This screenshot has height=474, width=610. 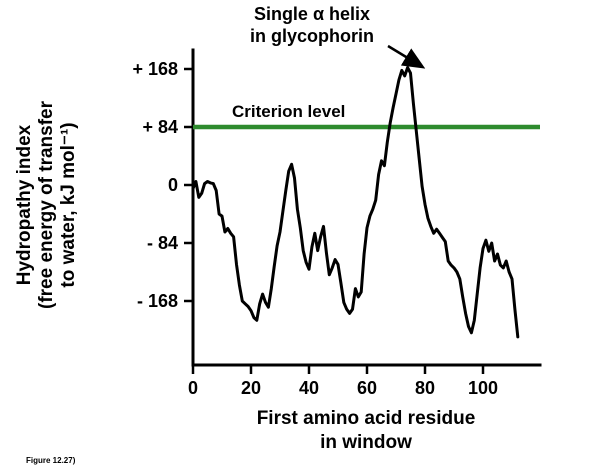 I want to click on x-tick-label: 40, so click(x=309, y=388).